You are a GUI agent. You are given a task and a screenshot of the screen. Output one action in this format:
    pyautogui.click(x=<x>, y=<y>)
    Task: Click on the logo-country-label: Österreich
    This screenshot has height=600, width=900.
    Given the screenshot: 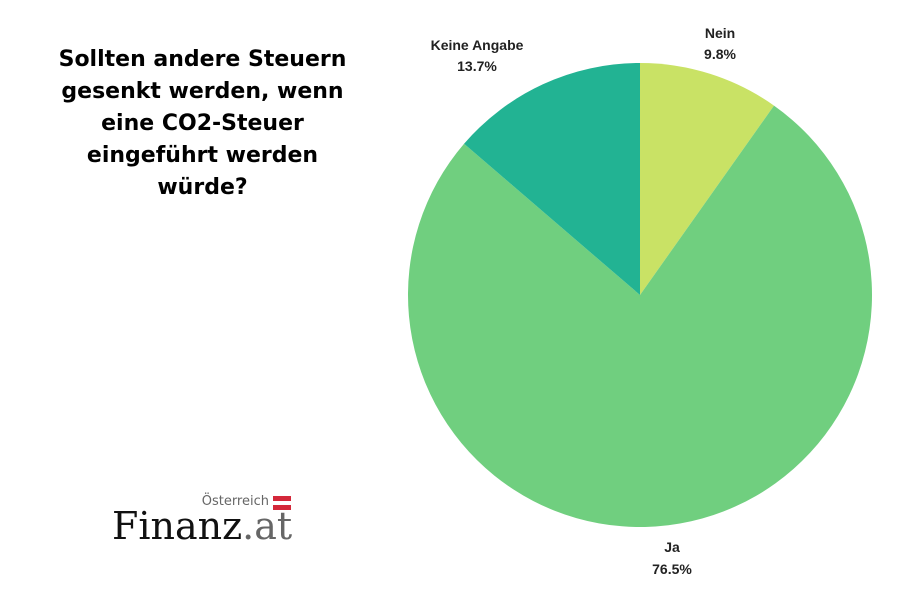 What is the action you would take?
    pyautogui.click(x=235, y=501)
    